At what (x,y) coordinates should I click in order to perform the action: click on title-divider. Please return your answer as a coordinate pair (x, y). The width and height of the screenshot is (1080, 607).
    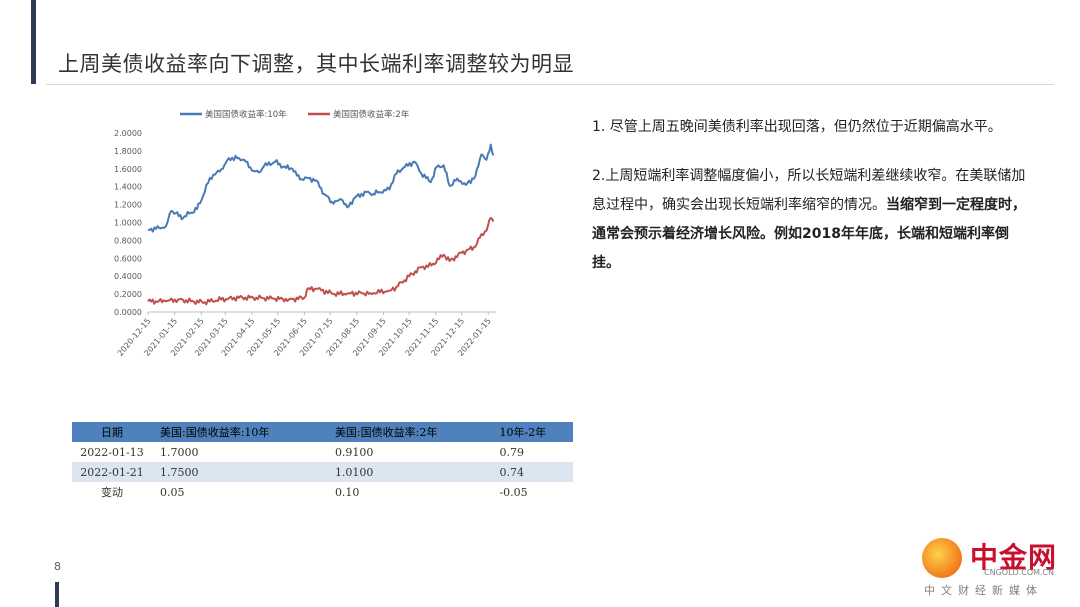
    Looking at the image, I should click on (550, 84).